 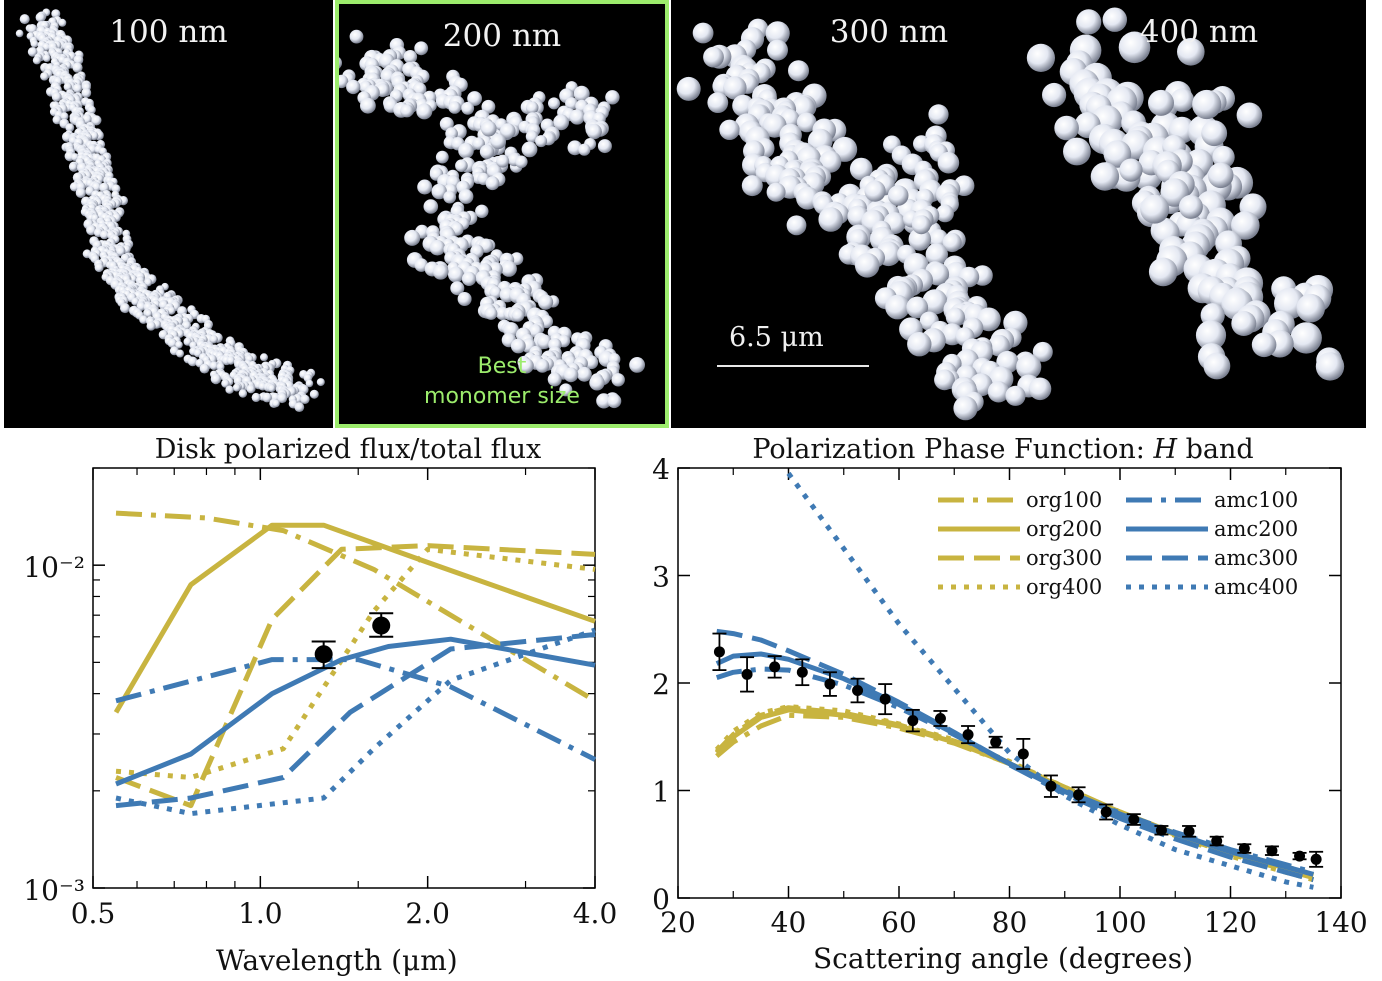 What do you see at coordinates (502, 214) in the screenshot?
I see `panel-200nm: 200 nm Best monomer size` at bounding box center [502, 214].